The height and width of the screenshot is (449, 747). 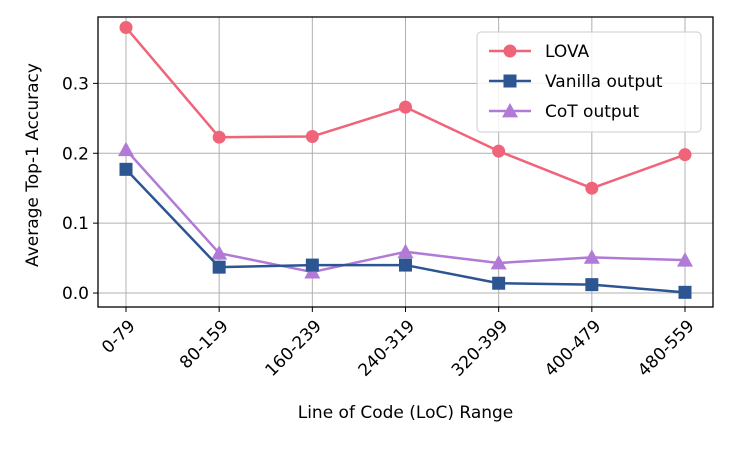 What do you see at coordinates (539, 52) in the screenshot?
I see `legend-item: LOVA` at bounding box center [539, 52].